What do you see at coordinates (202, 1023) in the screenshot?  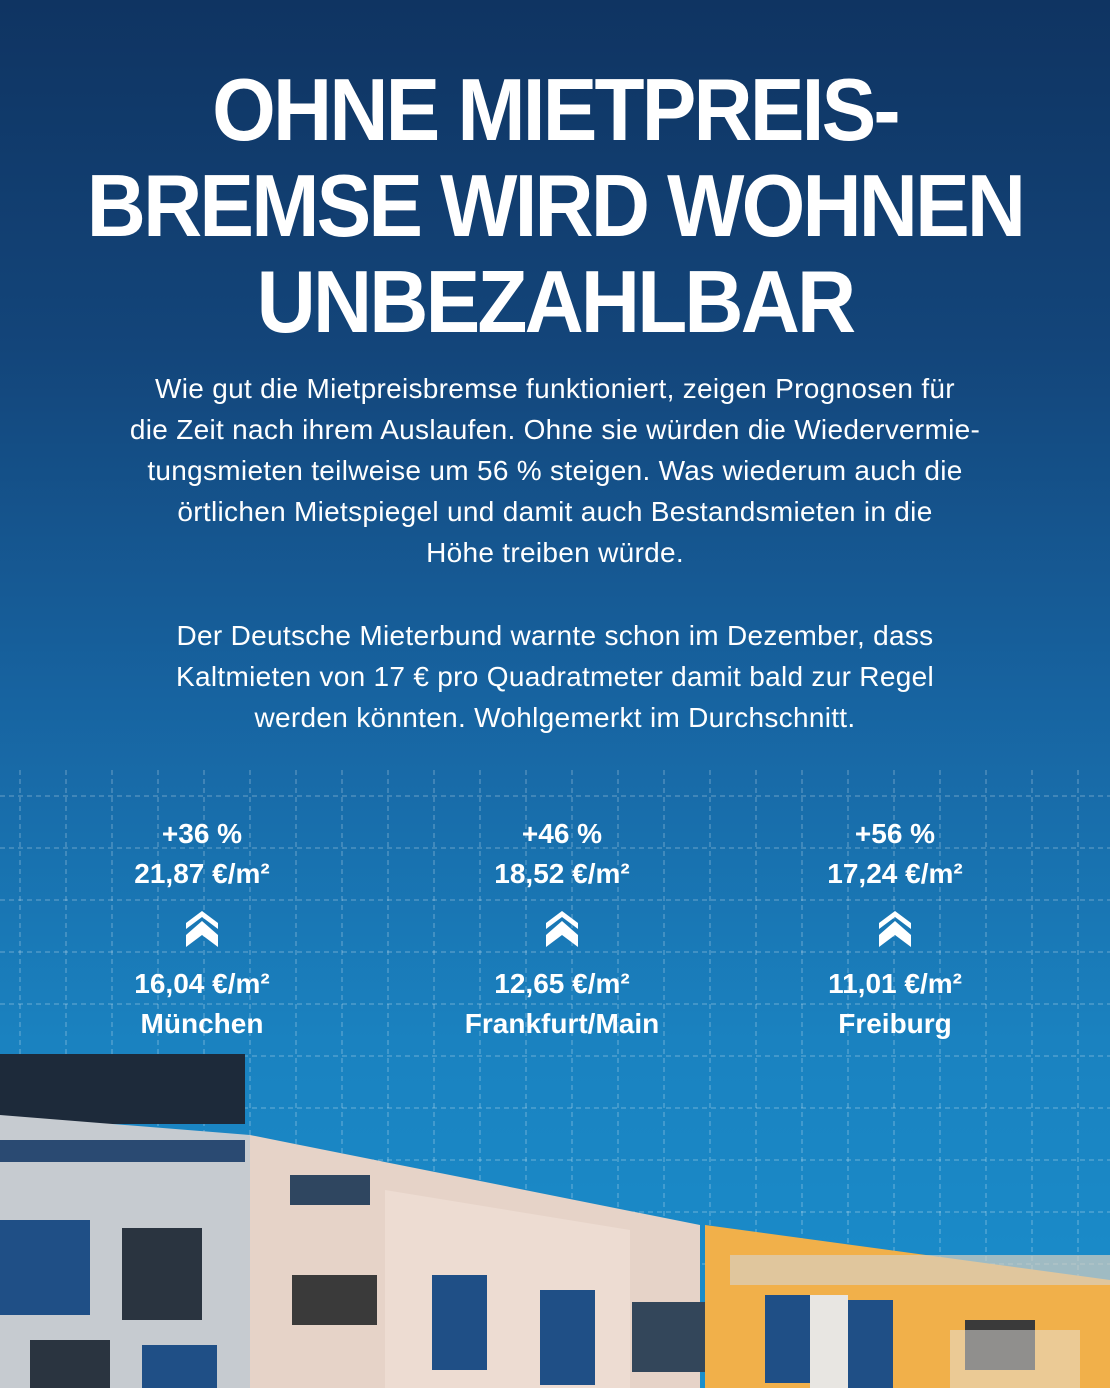 I see `stat-city: München` at bounding box center [202, 1023].